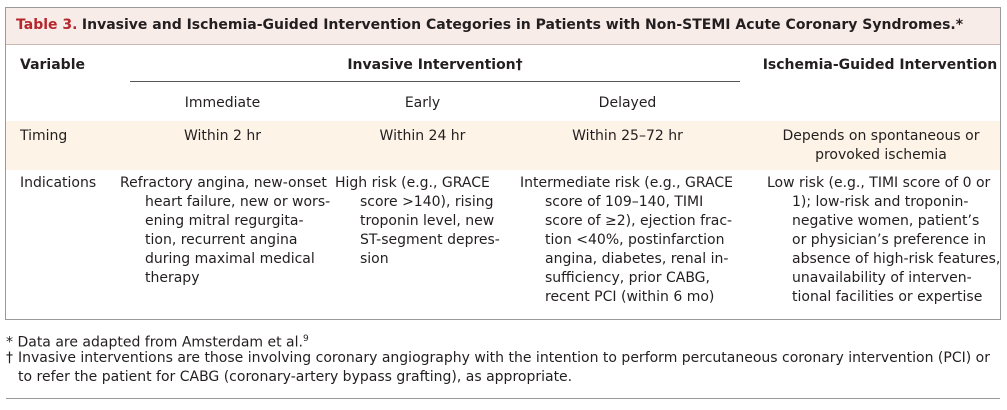 Image resolution: width=1007 pixels, height=410 pixels. I want to click on cell-line: 1); low-risk and troponin-, so click(880, 202).